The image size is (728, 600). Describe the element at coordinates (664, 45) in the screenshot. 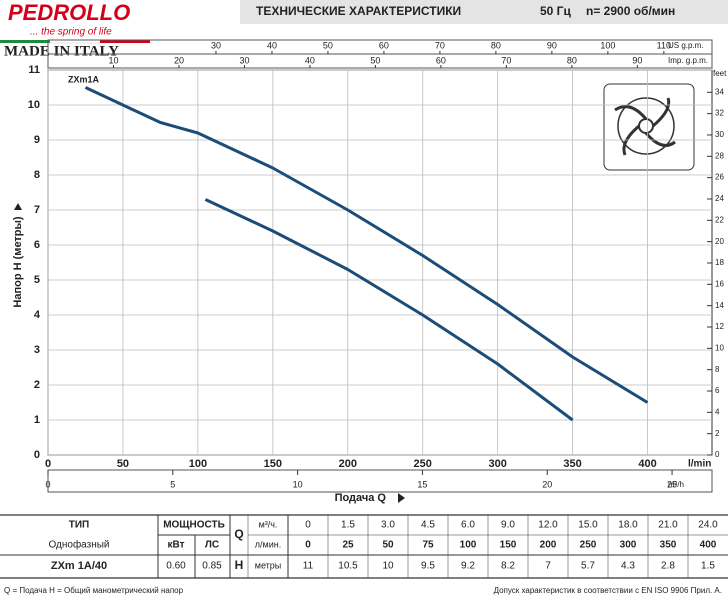

I see `axis-tick-label: 110` at that location.